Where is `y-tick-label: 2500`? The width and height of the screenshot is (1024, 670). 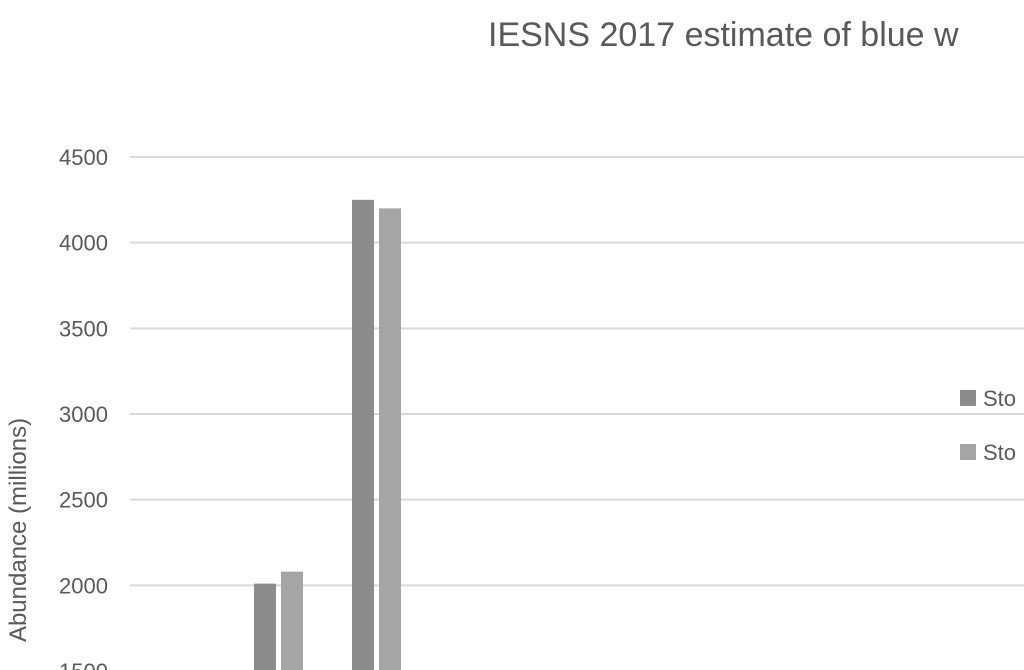
y-tick-label: 2500 is located at coordinates (83, 500).